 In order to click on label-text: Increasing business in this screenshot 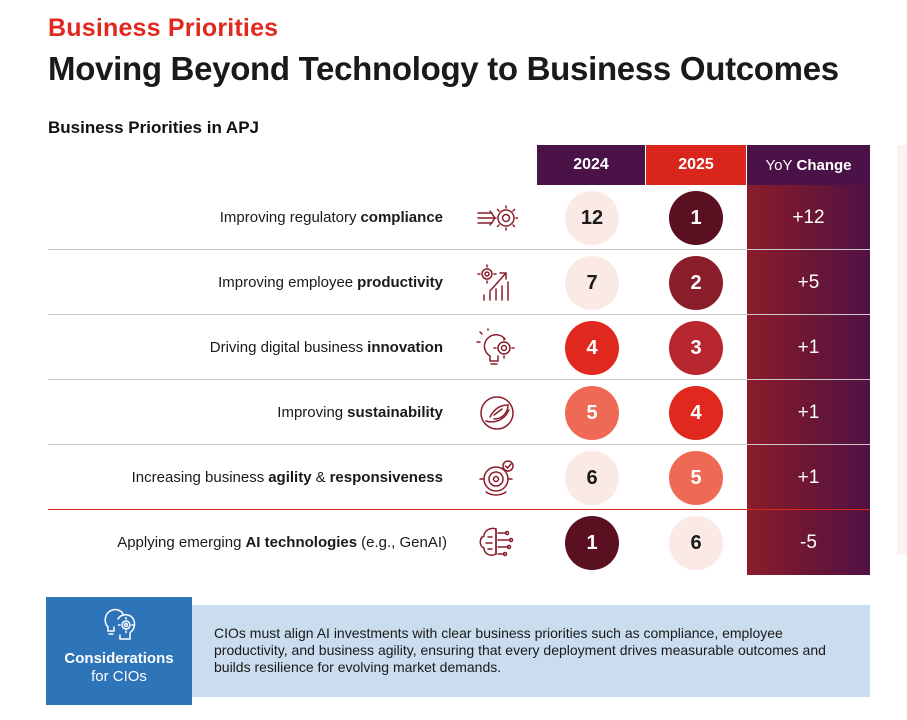, I will do `click(198, 477)`.